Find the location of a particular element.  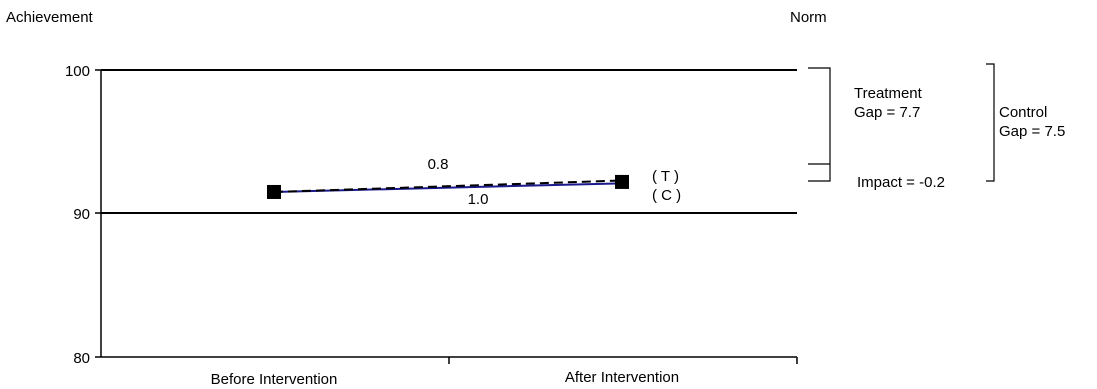

series-line-treatment is located at coordinates (448, 186).